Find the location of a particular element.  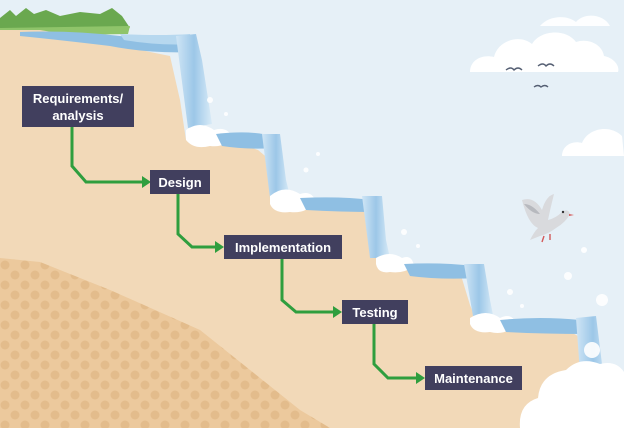

stage-maintenance: Maintenance is located at coordinates (473, 378).